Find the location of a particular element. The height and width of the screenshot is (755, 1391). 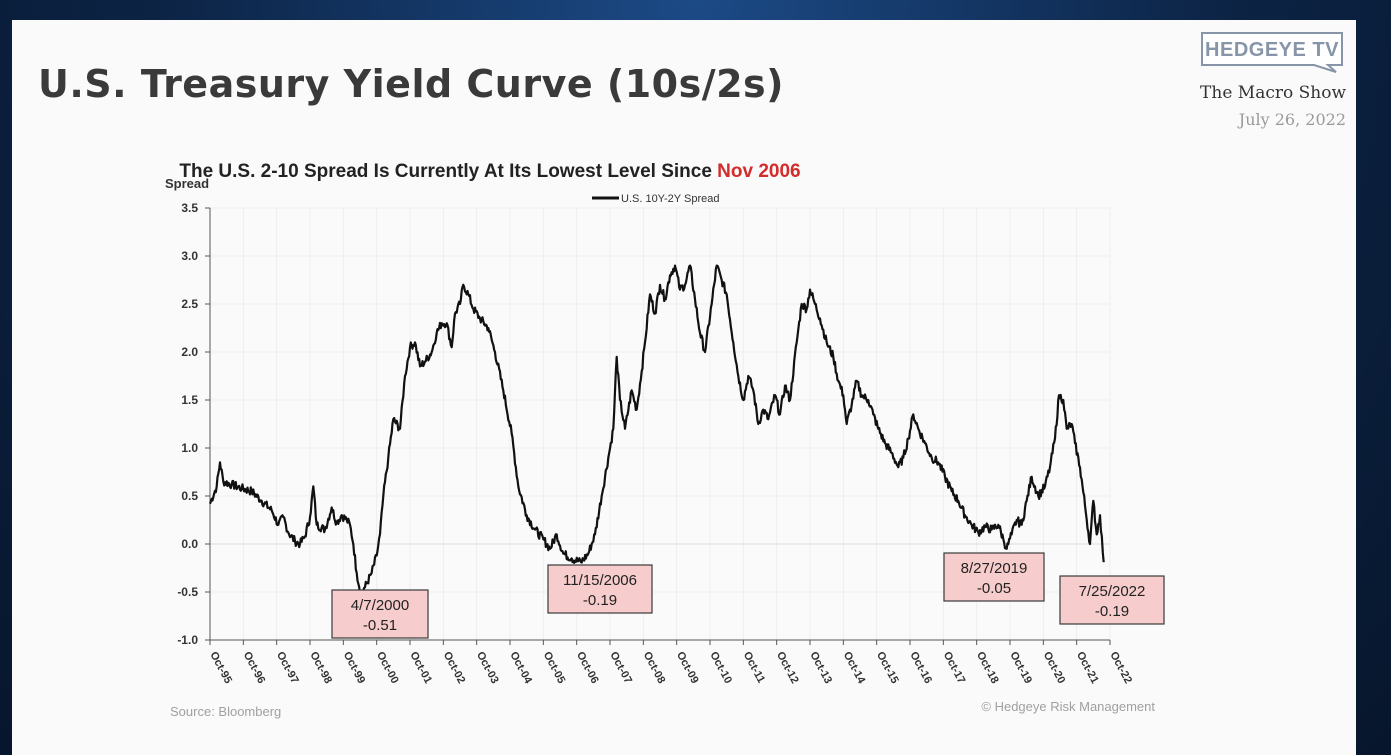

callout-date: 8/27/2019 is located at coordinates (994, 568).